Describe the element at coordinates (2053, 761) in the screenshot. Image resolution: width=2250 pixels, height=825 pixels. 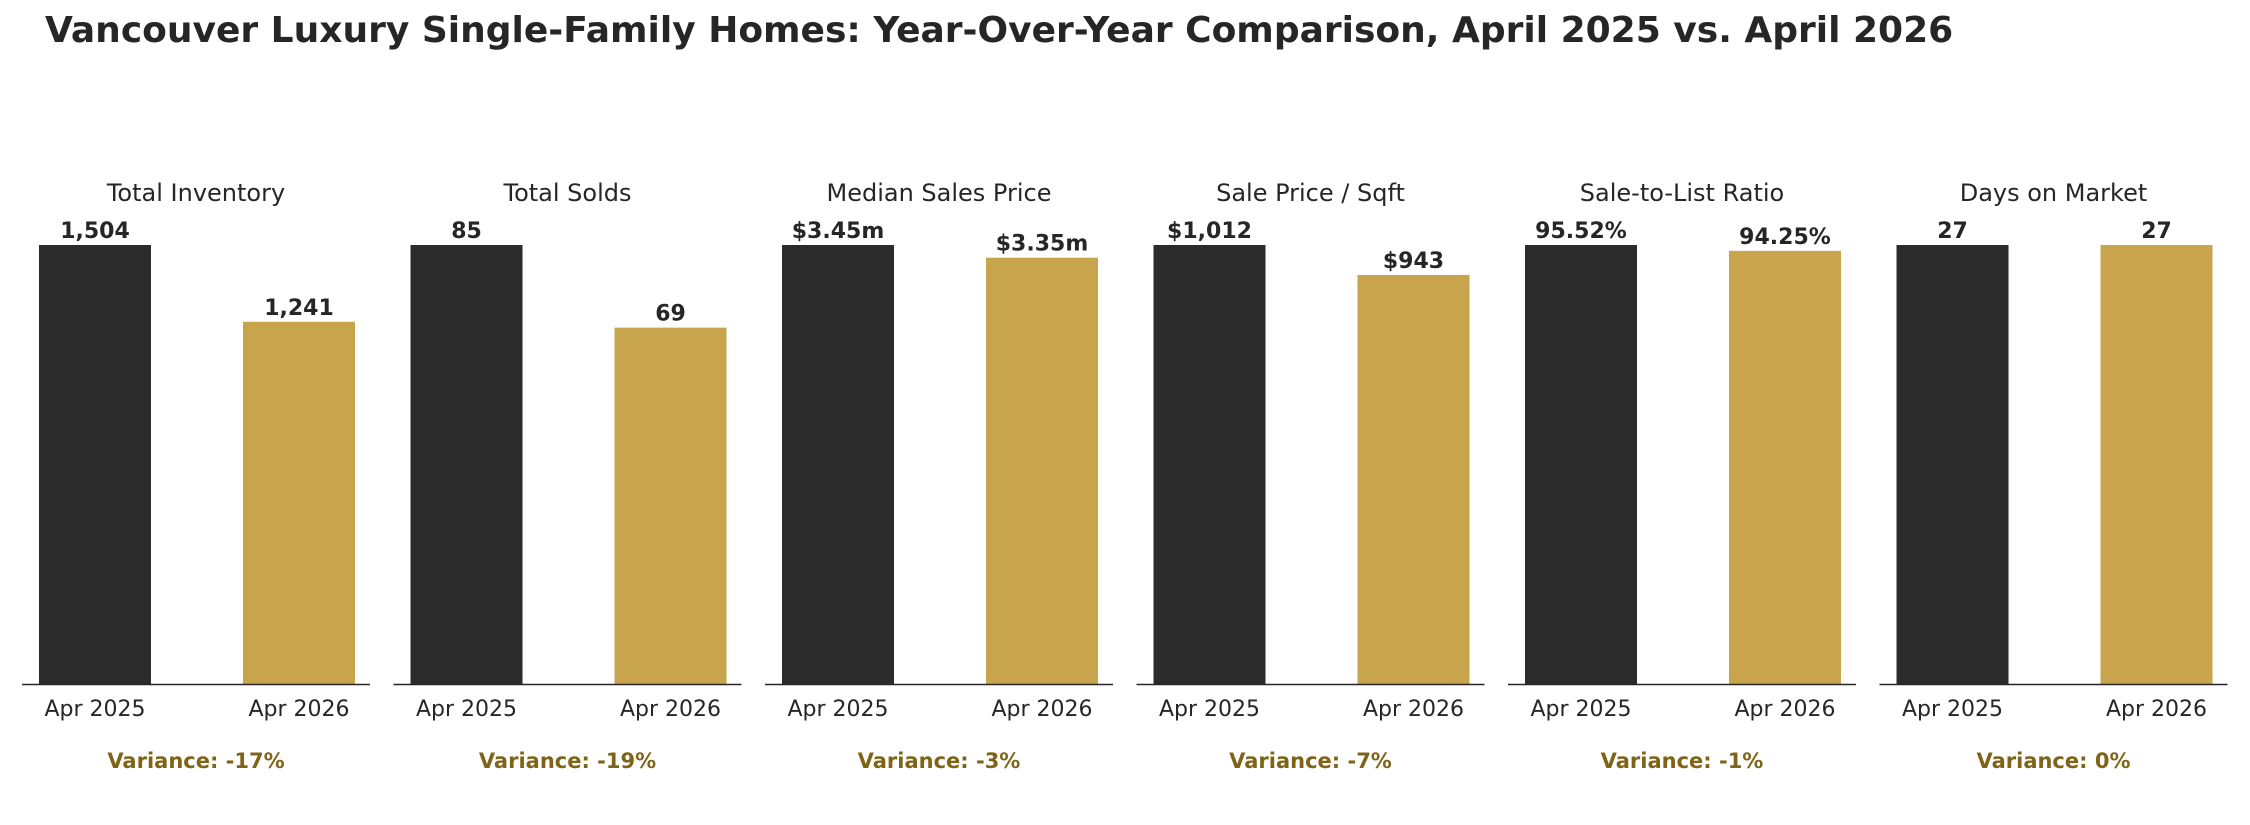
I see `variance-label: Variance: 0%` at that location.